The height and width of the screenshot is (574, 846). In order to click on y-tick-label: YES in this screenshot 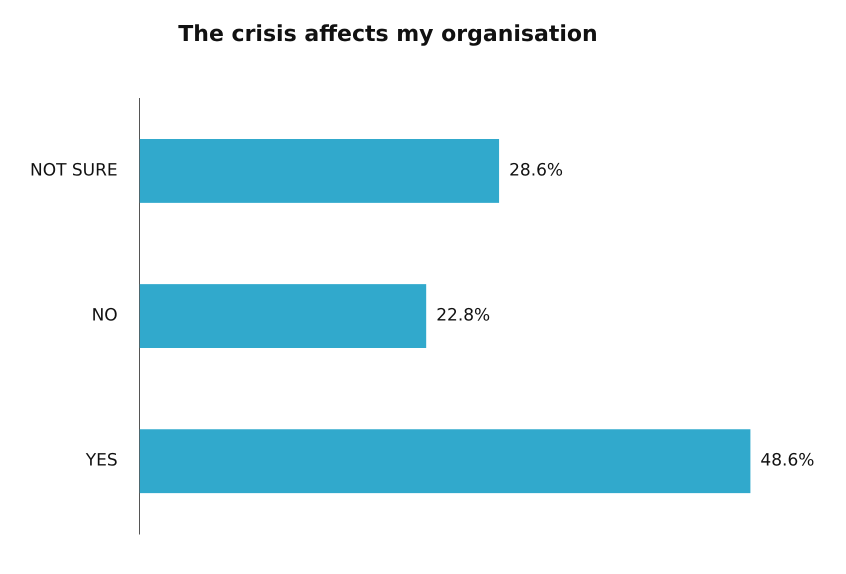, I will do `click(101, 460)`.